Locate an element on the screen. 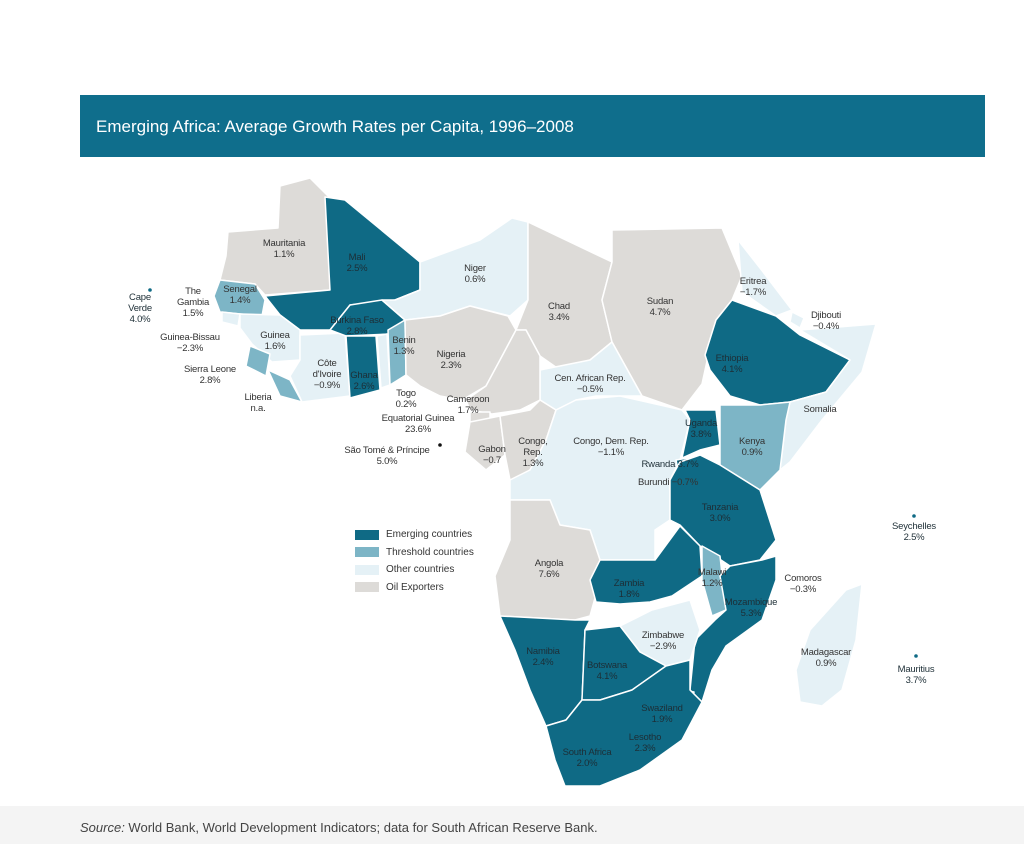  legend-item-other: Other countries is located at coordinates (414, 570).